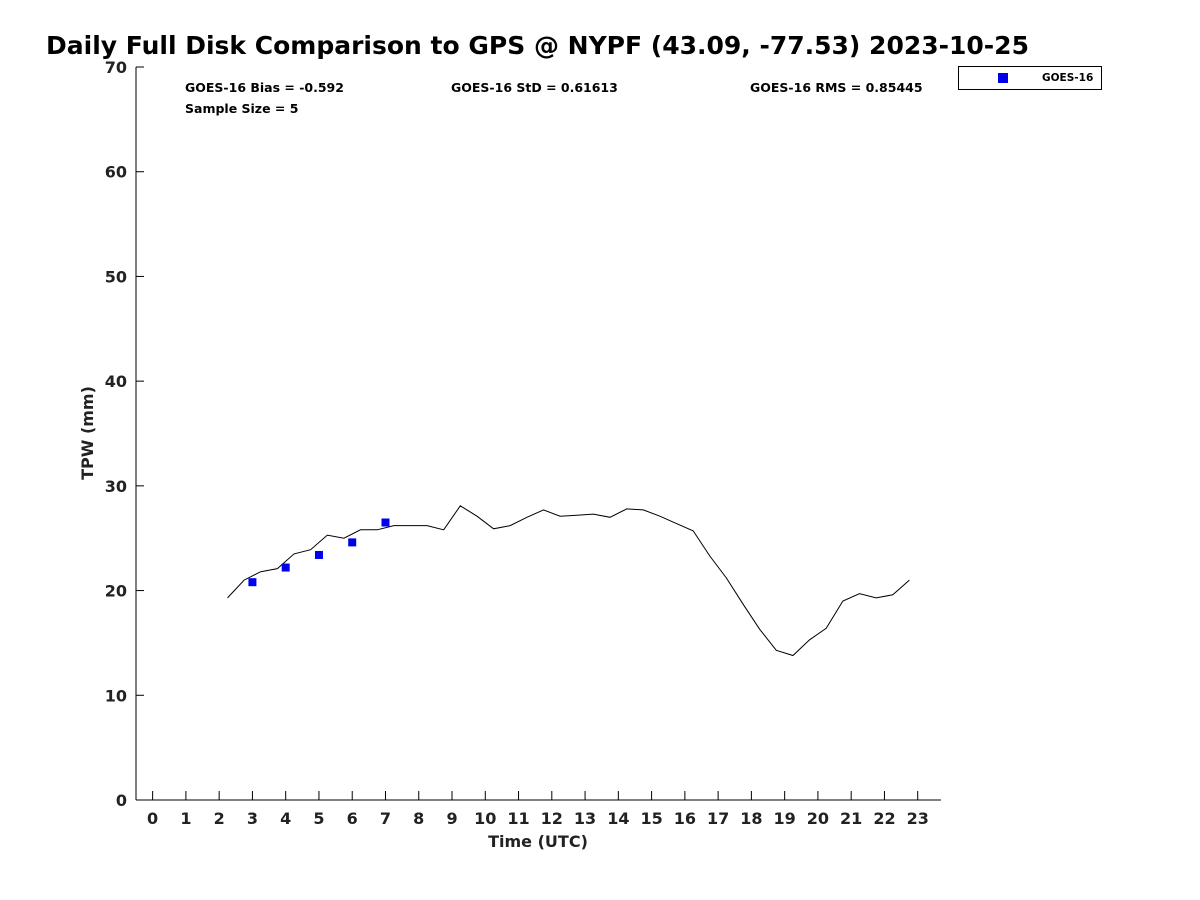 The height and width of the screenshot is (900, 1200). Describe the element at coordinates (87, 433) in the screenshot. I see `y-axis-label: TPW (mm)` at that location.